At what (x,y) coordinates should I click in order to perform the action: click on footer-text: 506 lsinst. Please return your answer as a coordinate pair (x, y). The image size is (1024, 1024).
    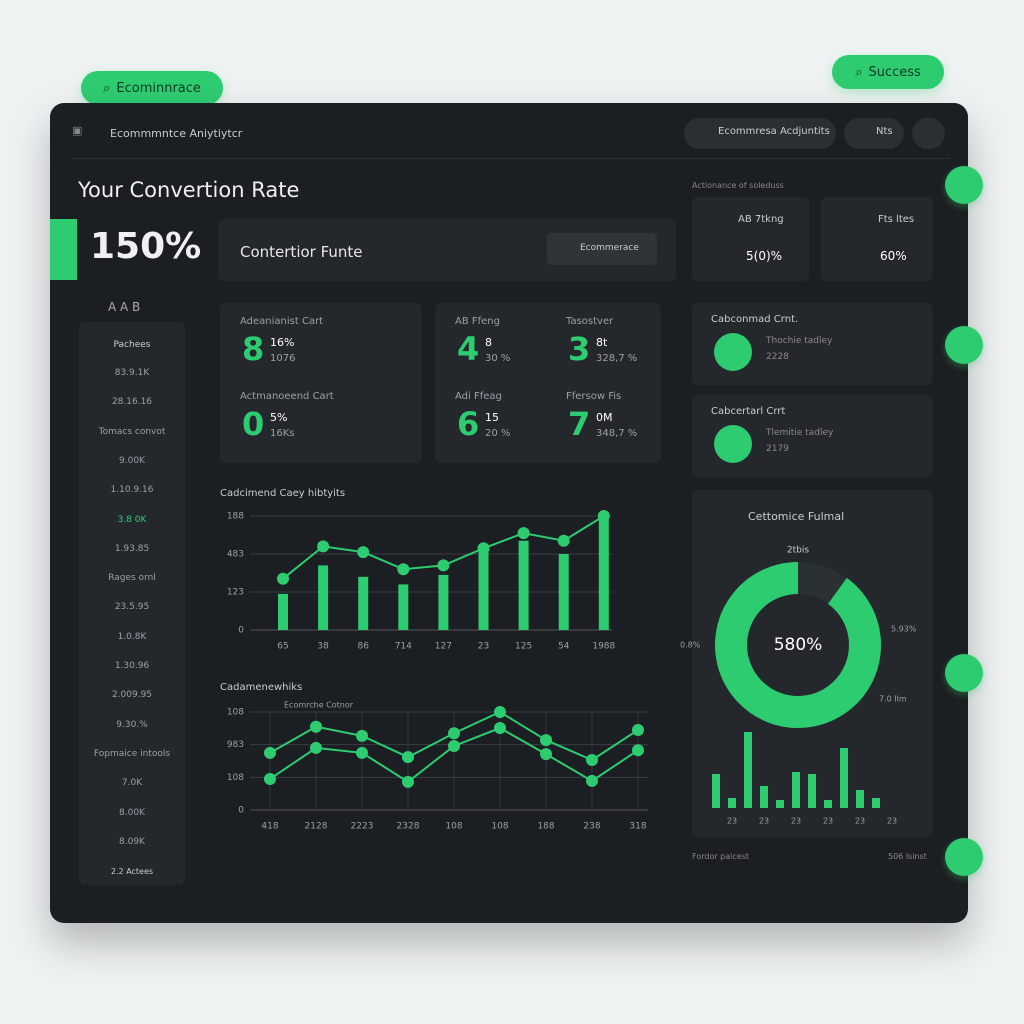
    Looking at the image, I should click on (907, 856).